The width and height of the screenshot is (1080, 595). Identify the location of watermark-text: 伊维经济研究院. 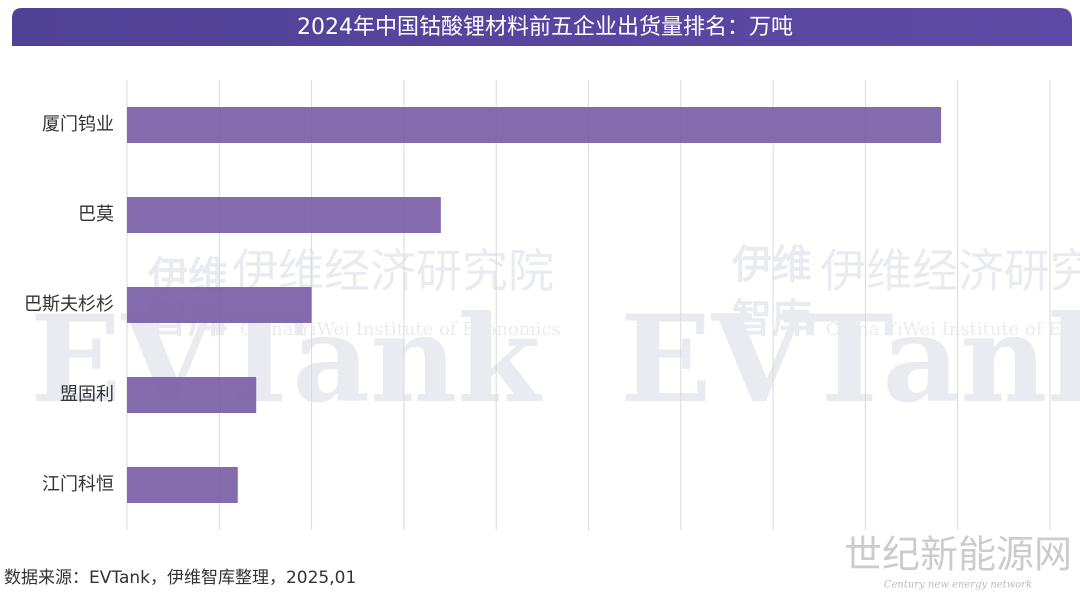
(950, 271).